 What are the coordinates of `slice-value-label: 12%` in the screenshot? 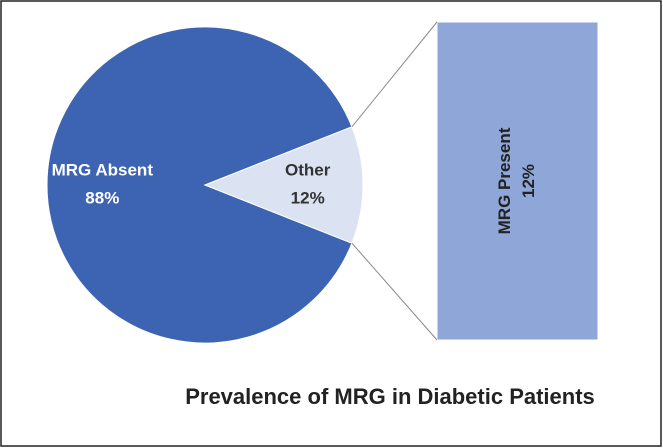 It's located at (308, 197).